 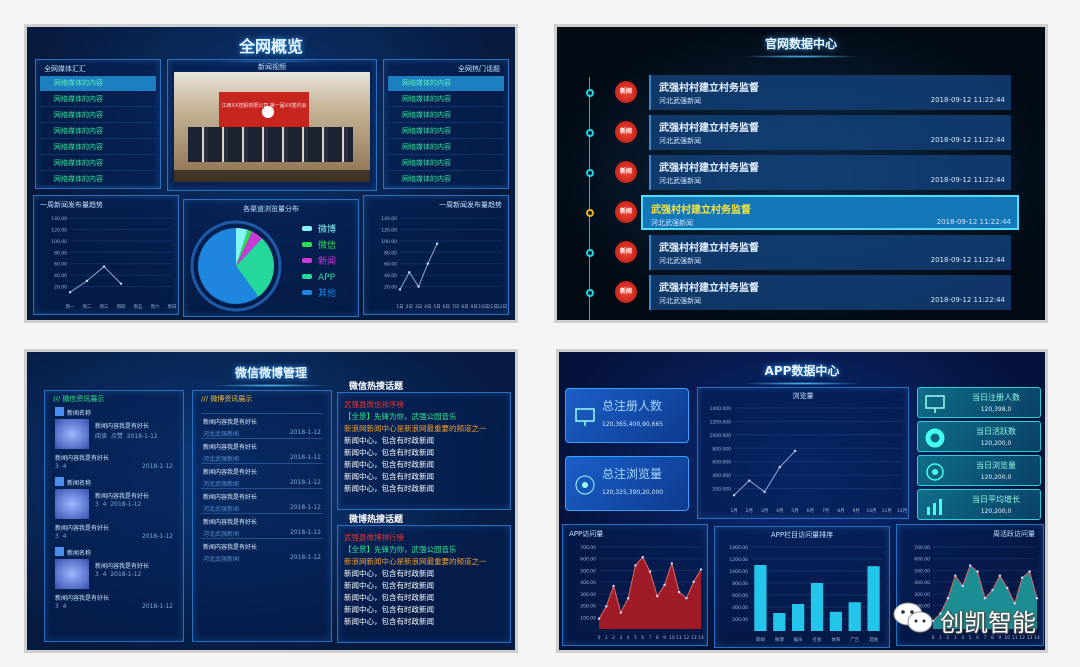 What do you see at coordinates (979, 504) in the screenshot?
I see `daily-stat-card: 当日平均增长 120,200,0` at bounding box center [979, 504].